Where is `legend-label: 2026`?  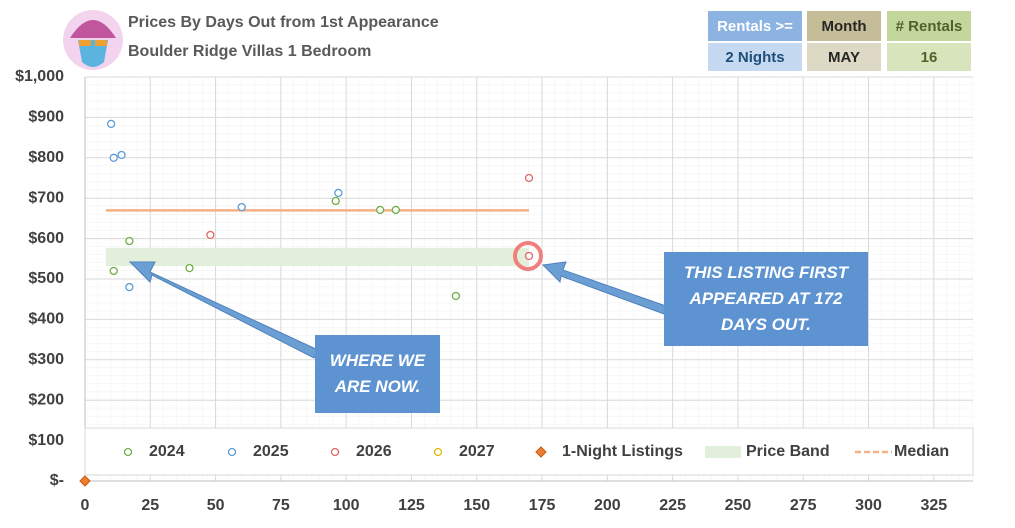
legend-label: 2026 is located at coordinates (374, 451).